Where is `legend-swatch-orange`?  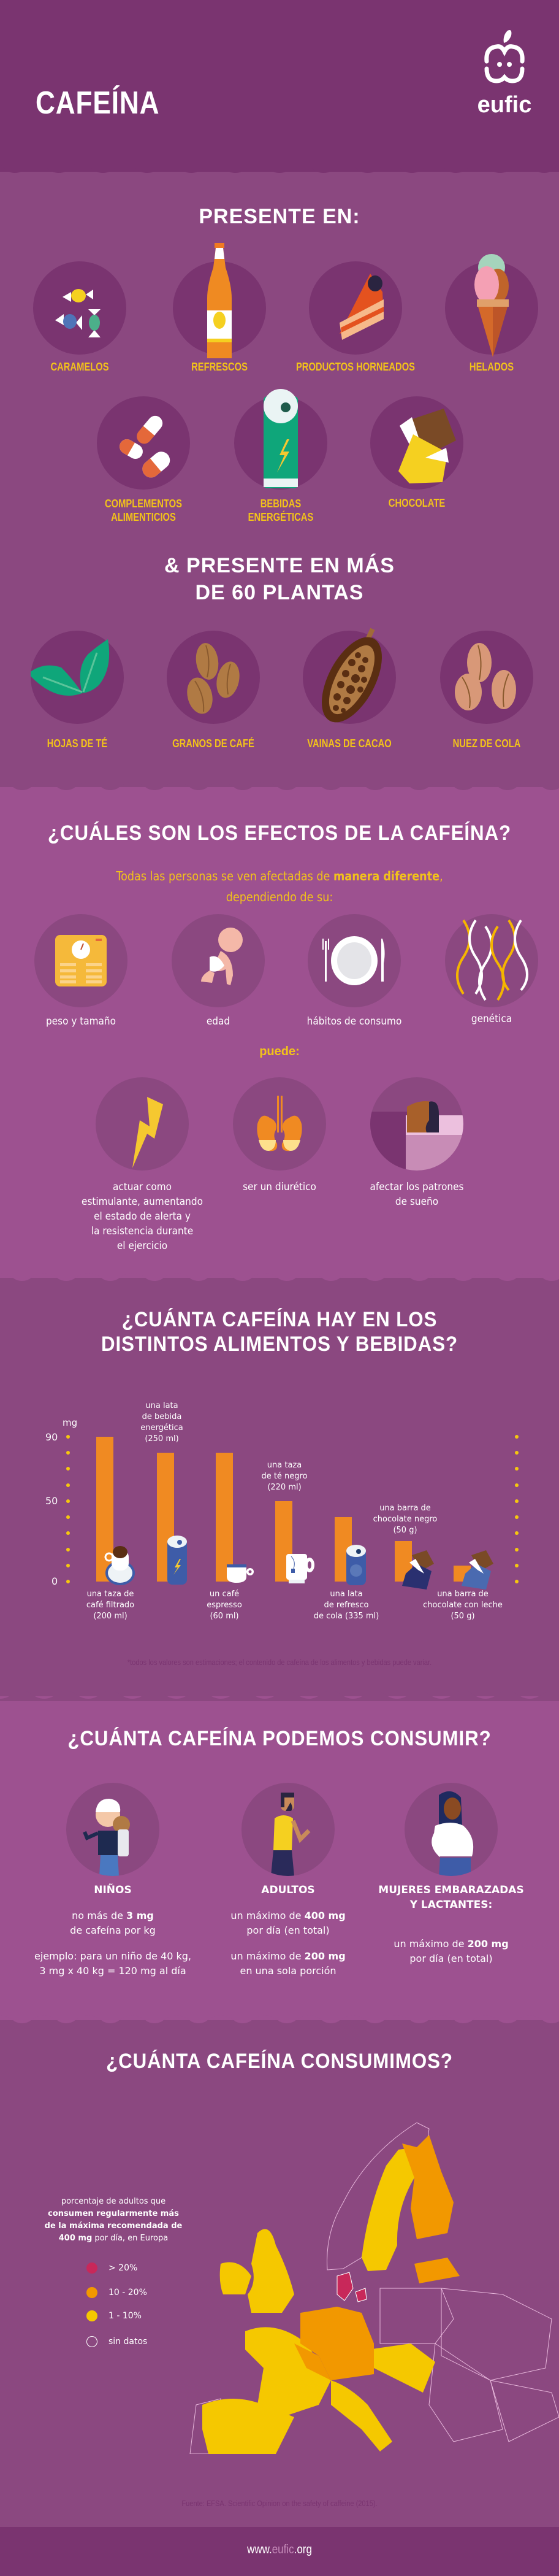 legend-swatch-orange is located at coordinates (91, 2292).